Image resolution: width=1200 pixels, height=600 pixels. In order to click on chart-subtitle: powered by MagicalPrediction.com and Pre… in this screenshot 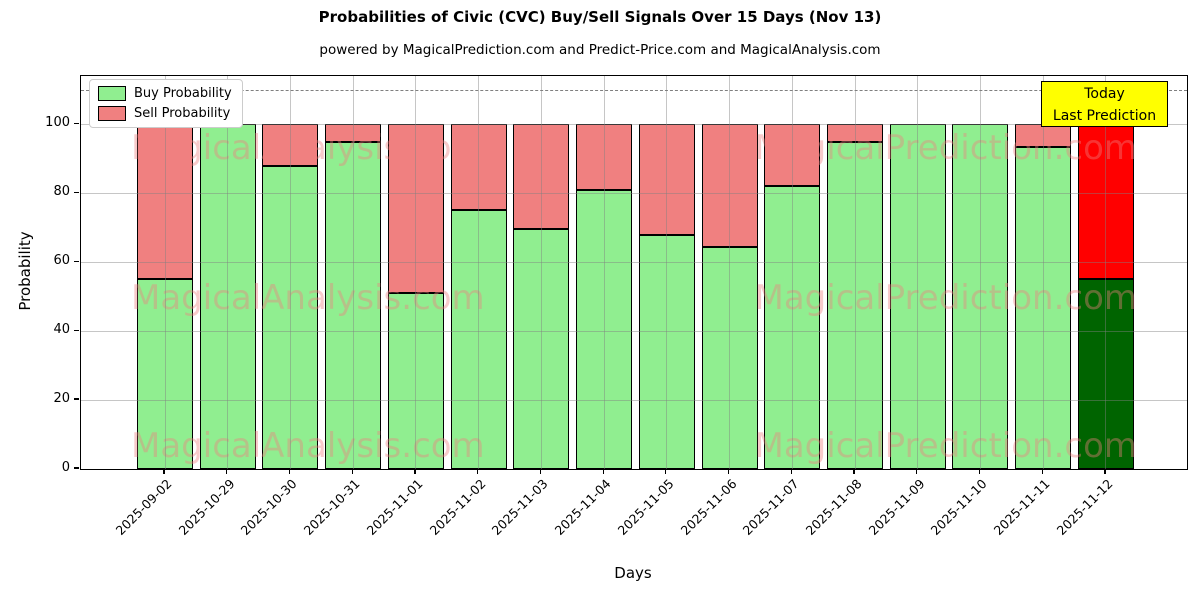, I will do `click(600, 50)`.